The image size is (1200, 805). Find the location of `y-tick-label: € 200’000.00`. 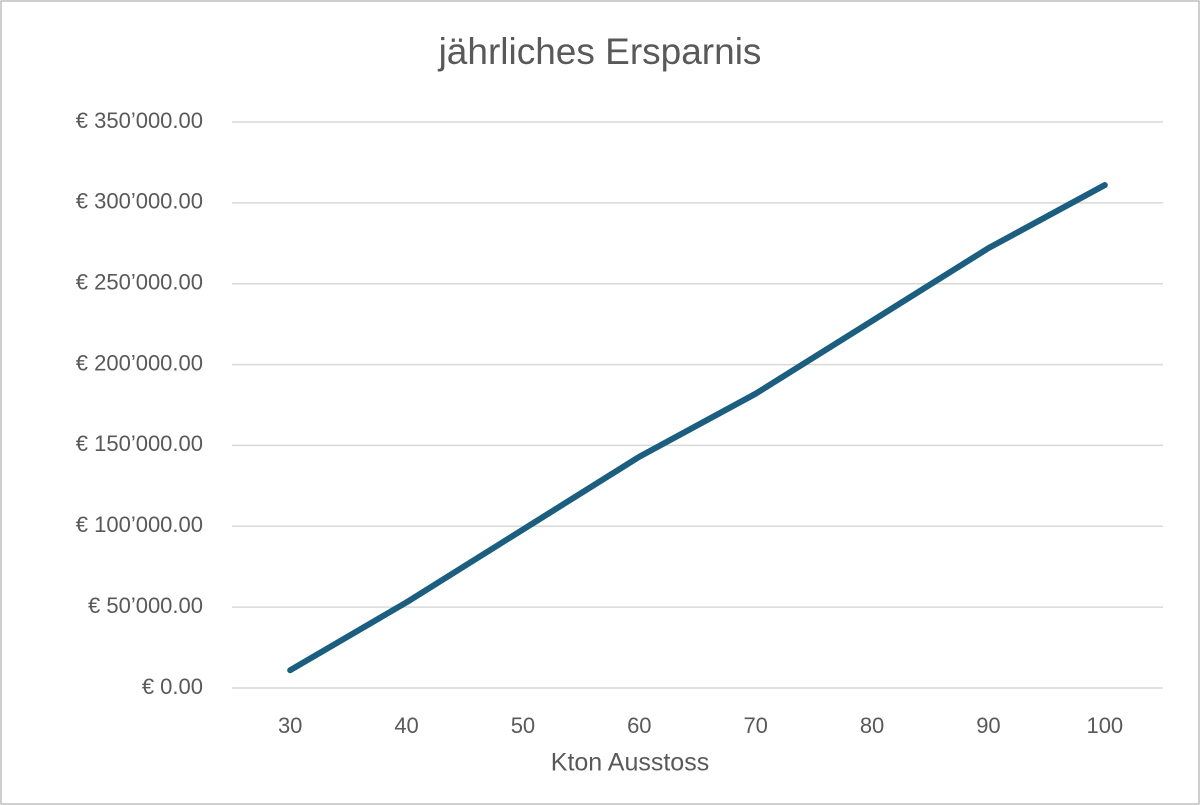

y-tick-label: € 200’000.00 is located at coordinates (139, 362).